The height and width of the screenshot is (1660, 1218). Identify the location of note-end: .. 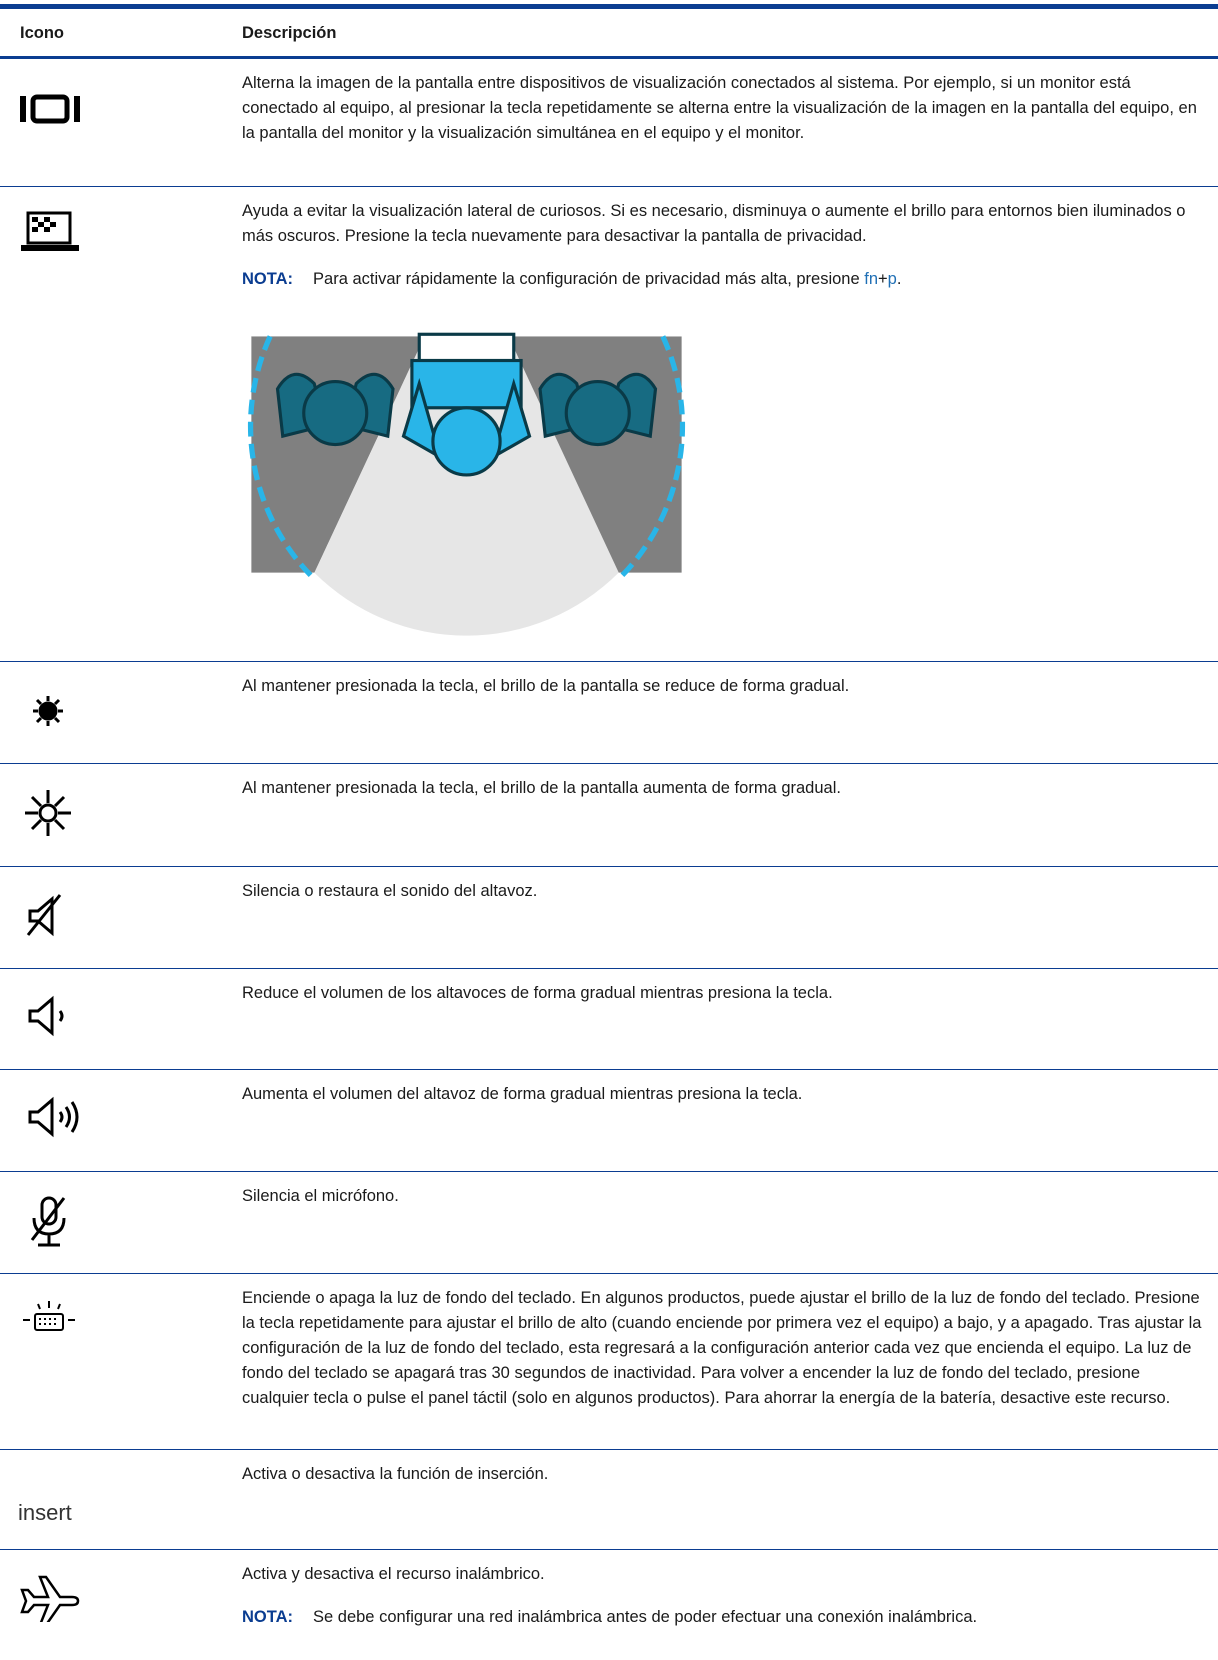
(899, 279).